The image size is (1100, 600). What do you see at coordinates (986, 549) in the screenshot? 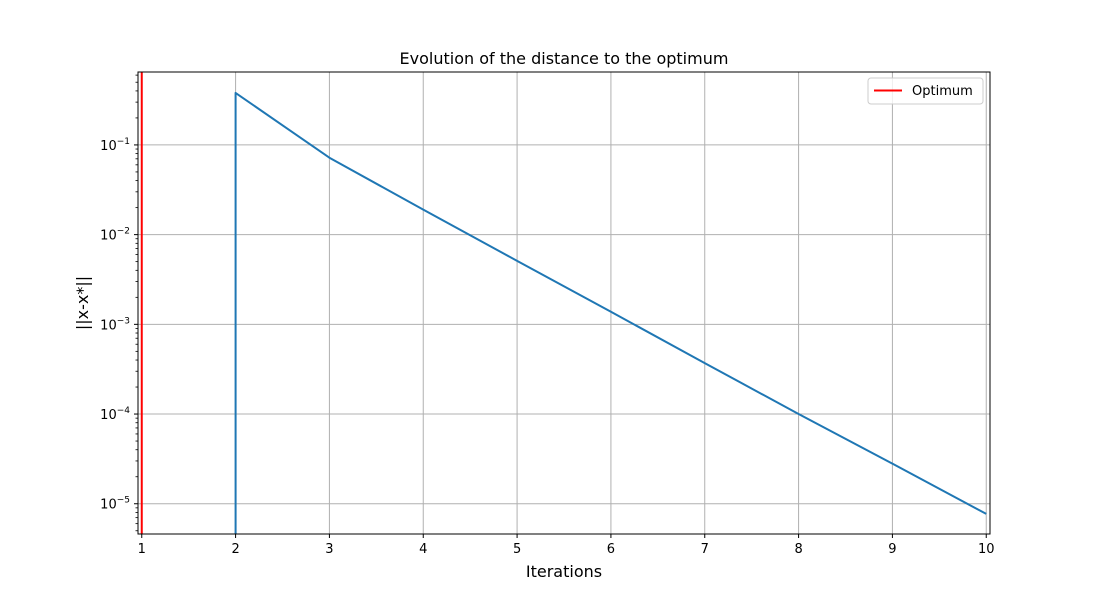
I see `x-tick-label: 10` at bounding box center [986, 549].